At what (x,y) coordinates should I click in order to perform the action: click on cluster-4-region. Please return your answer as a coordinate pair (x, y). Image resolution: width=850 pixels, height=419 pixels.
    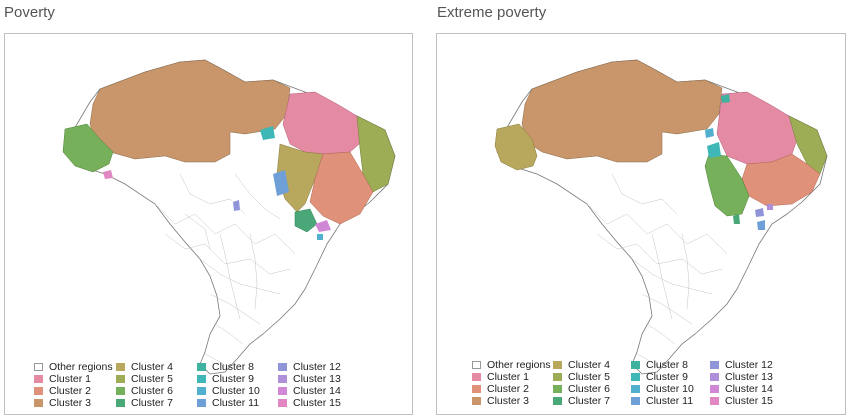
    Looking at the image, I should click on (516, 147).